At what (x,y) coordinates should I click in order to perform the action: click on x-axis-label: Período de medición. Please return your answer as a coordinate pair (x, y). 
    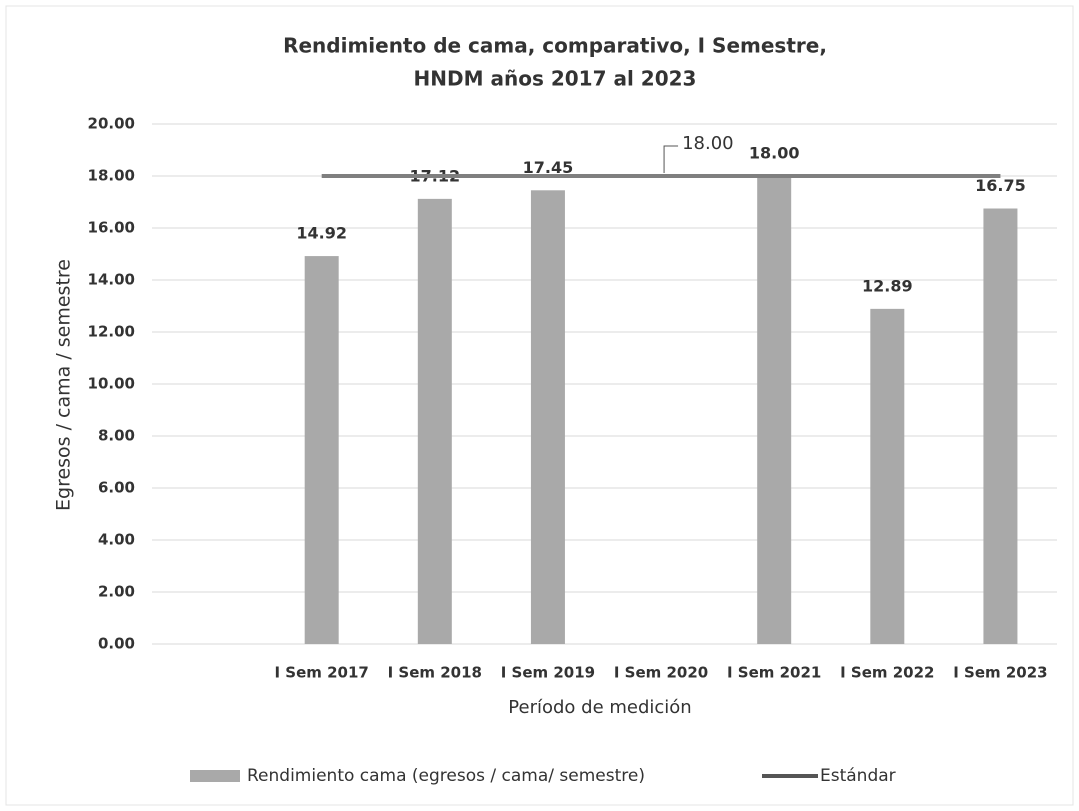
    Looking at the image, I should click on (599, 707).